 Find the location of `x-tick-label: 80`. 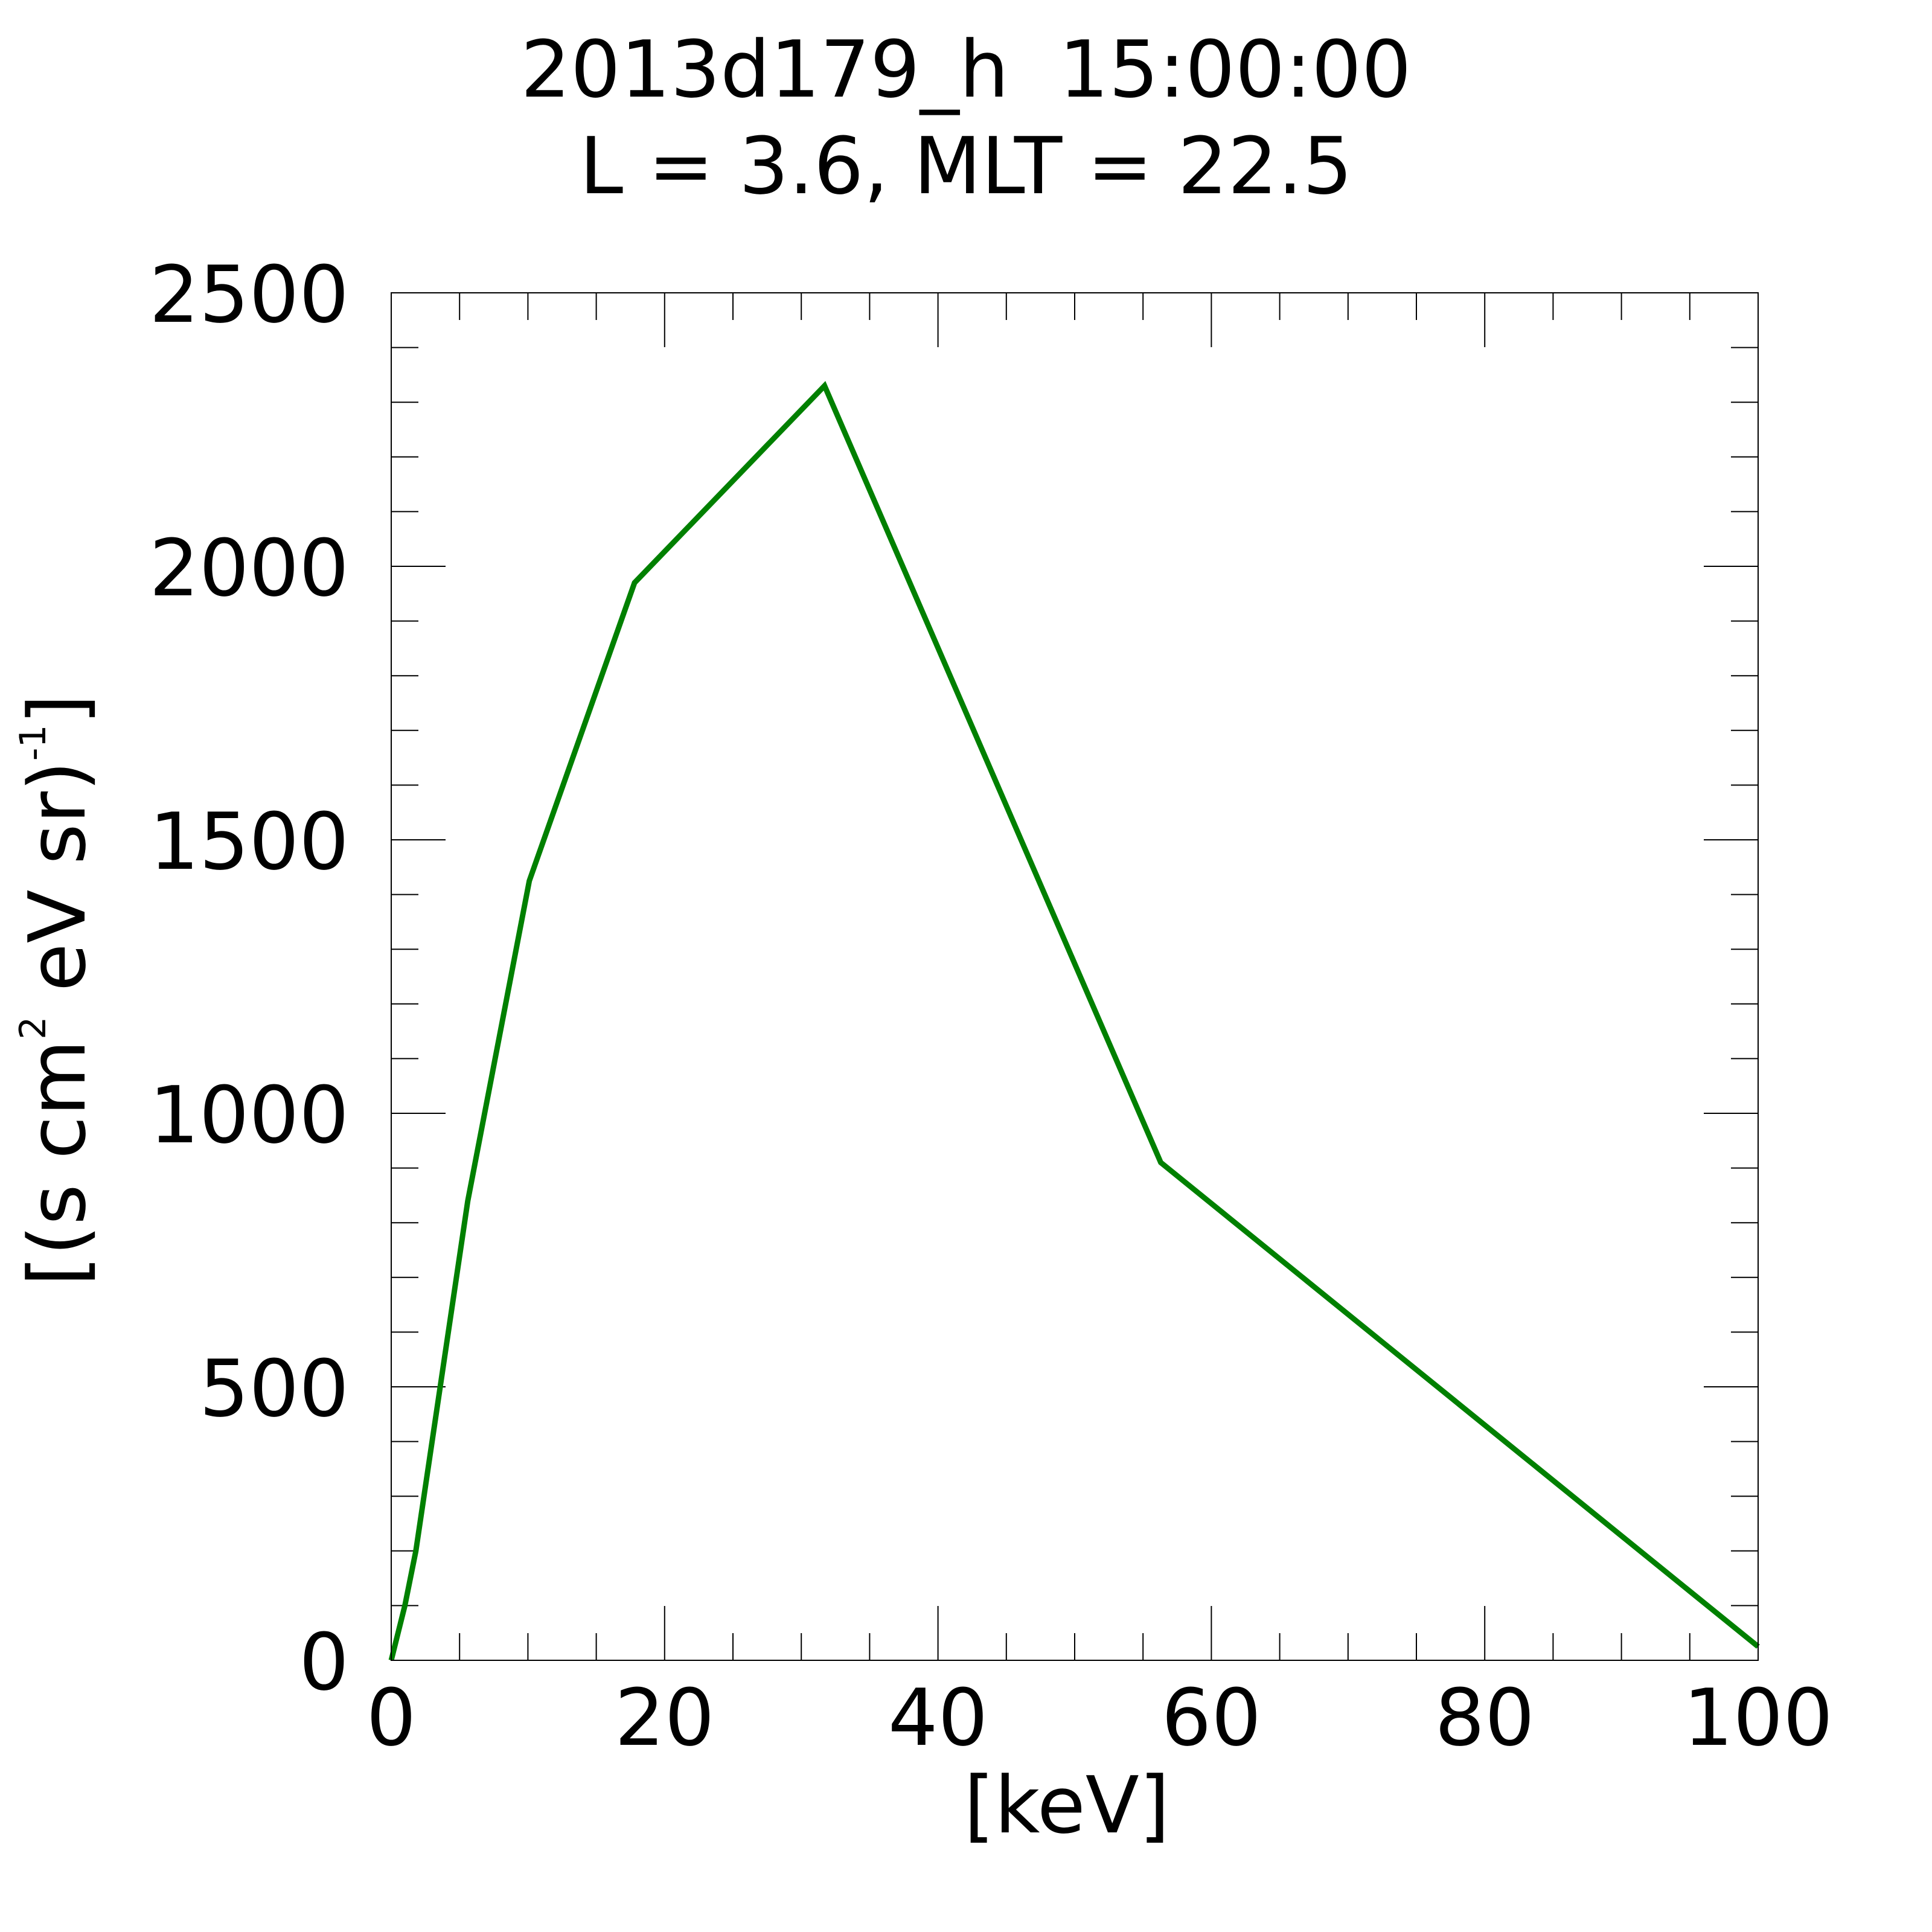

x-tick-label: 80 is located at coordinates (1484, 1718).